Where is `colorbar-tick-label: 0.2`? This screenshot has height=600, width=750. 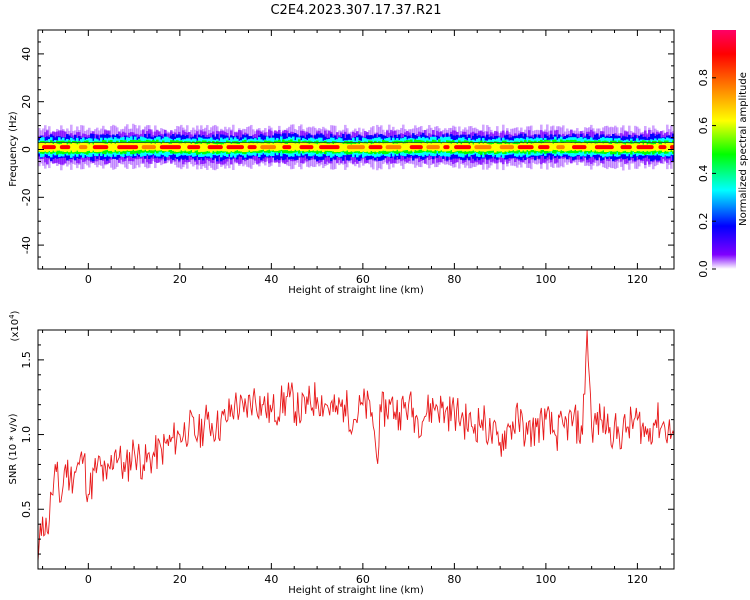 colorbar-tick-label: 0.2 is located at coordinates (703, 221).